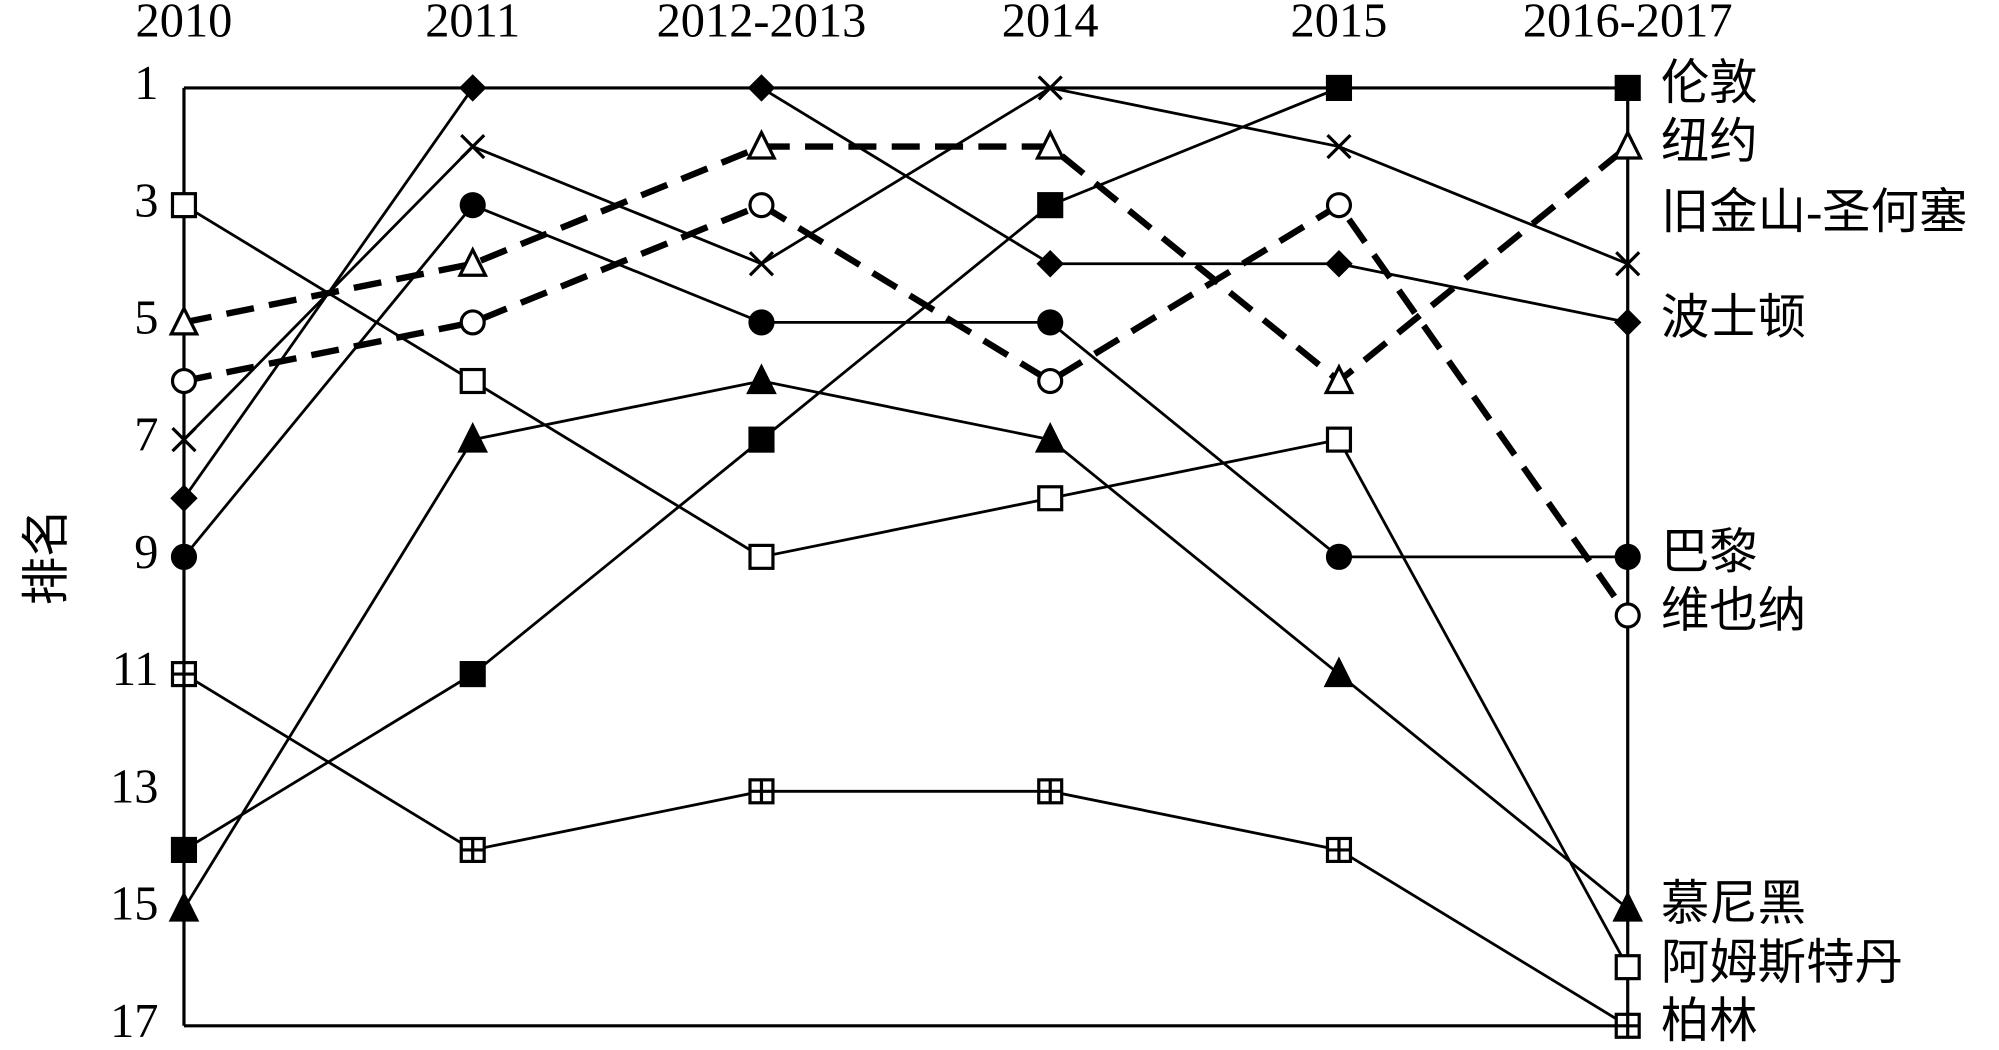 Image resolution: width=1999 pixels, height=1050 pixels. Describe the element at coordinates (1709, 83) in the screenshot. I see `legend-label: 伦敦` at that location.